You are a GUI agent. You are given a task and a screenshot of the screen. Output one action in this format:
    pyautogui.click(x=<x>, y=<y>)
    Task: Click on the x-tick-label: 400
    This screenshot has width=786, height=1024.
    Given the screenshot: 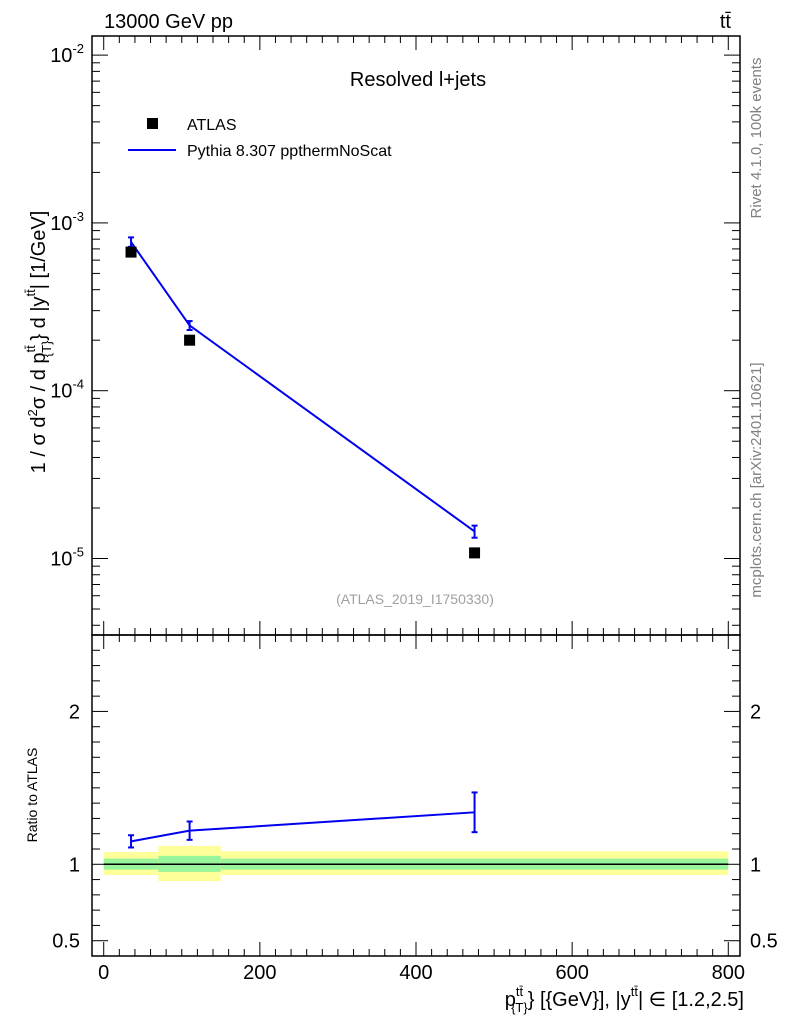 What is the action you would take?
    pyautogui.click(x=415, y=973)
    